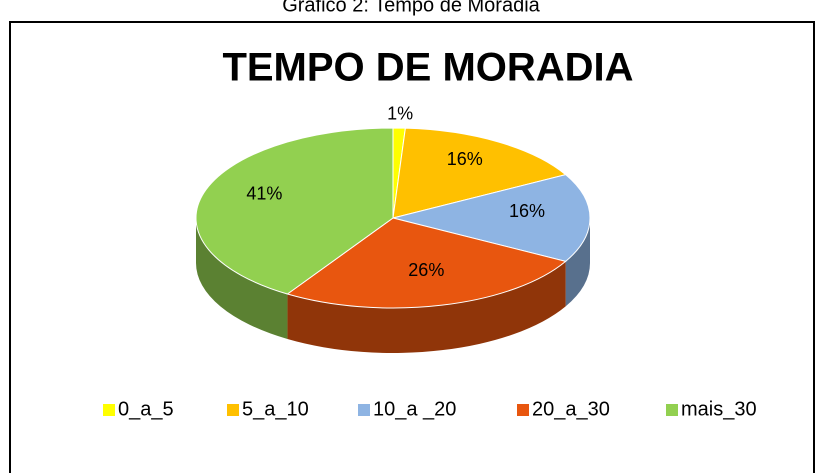  I want to click on data-label: 26%, so click(426, 270).